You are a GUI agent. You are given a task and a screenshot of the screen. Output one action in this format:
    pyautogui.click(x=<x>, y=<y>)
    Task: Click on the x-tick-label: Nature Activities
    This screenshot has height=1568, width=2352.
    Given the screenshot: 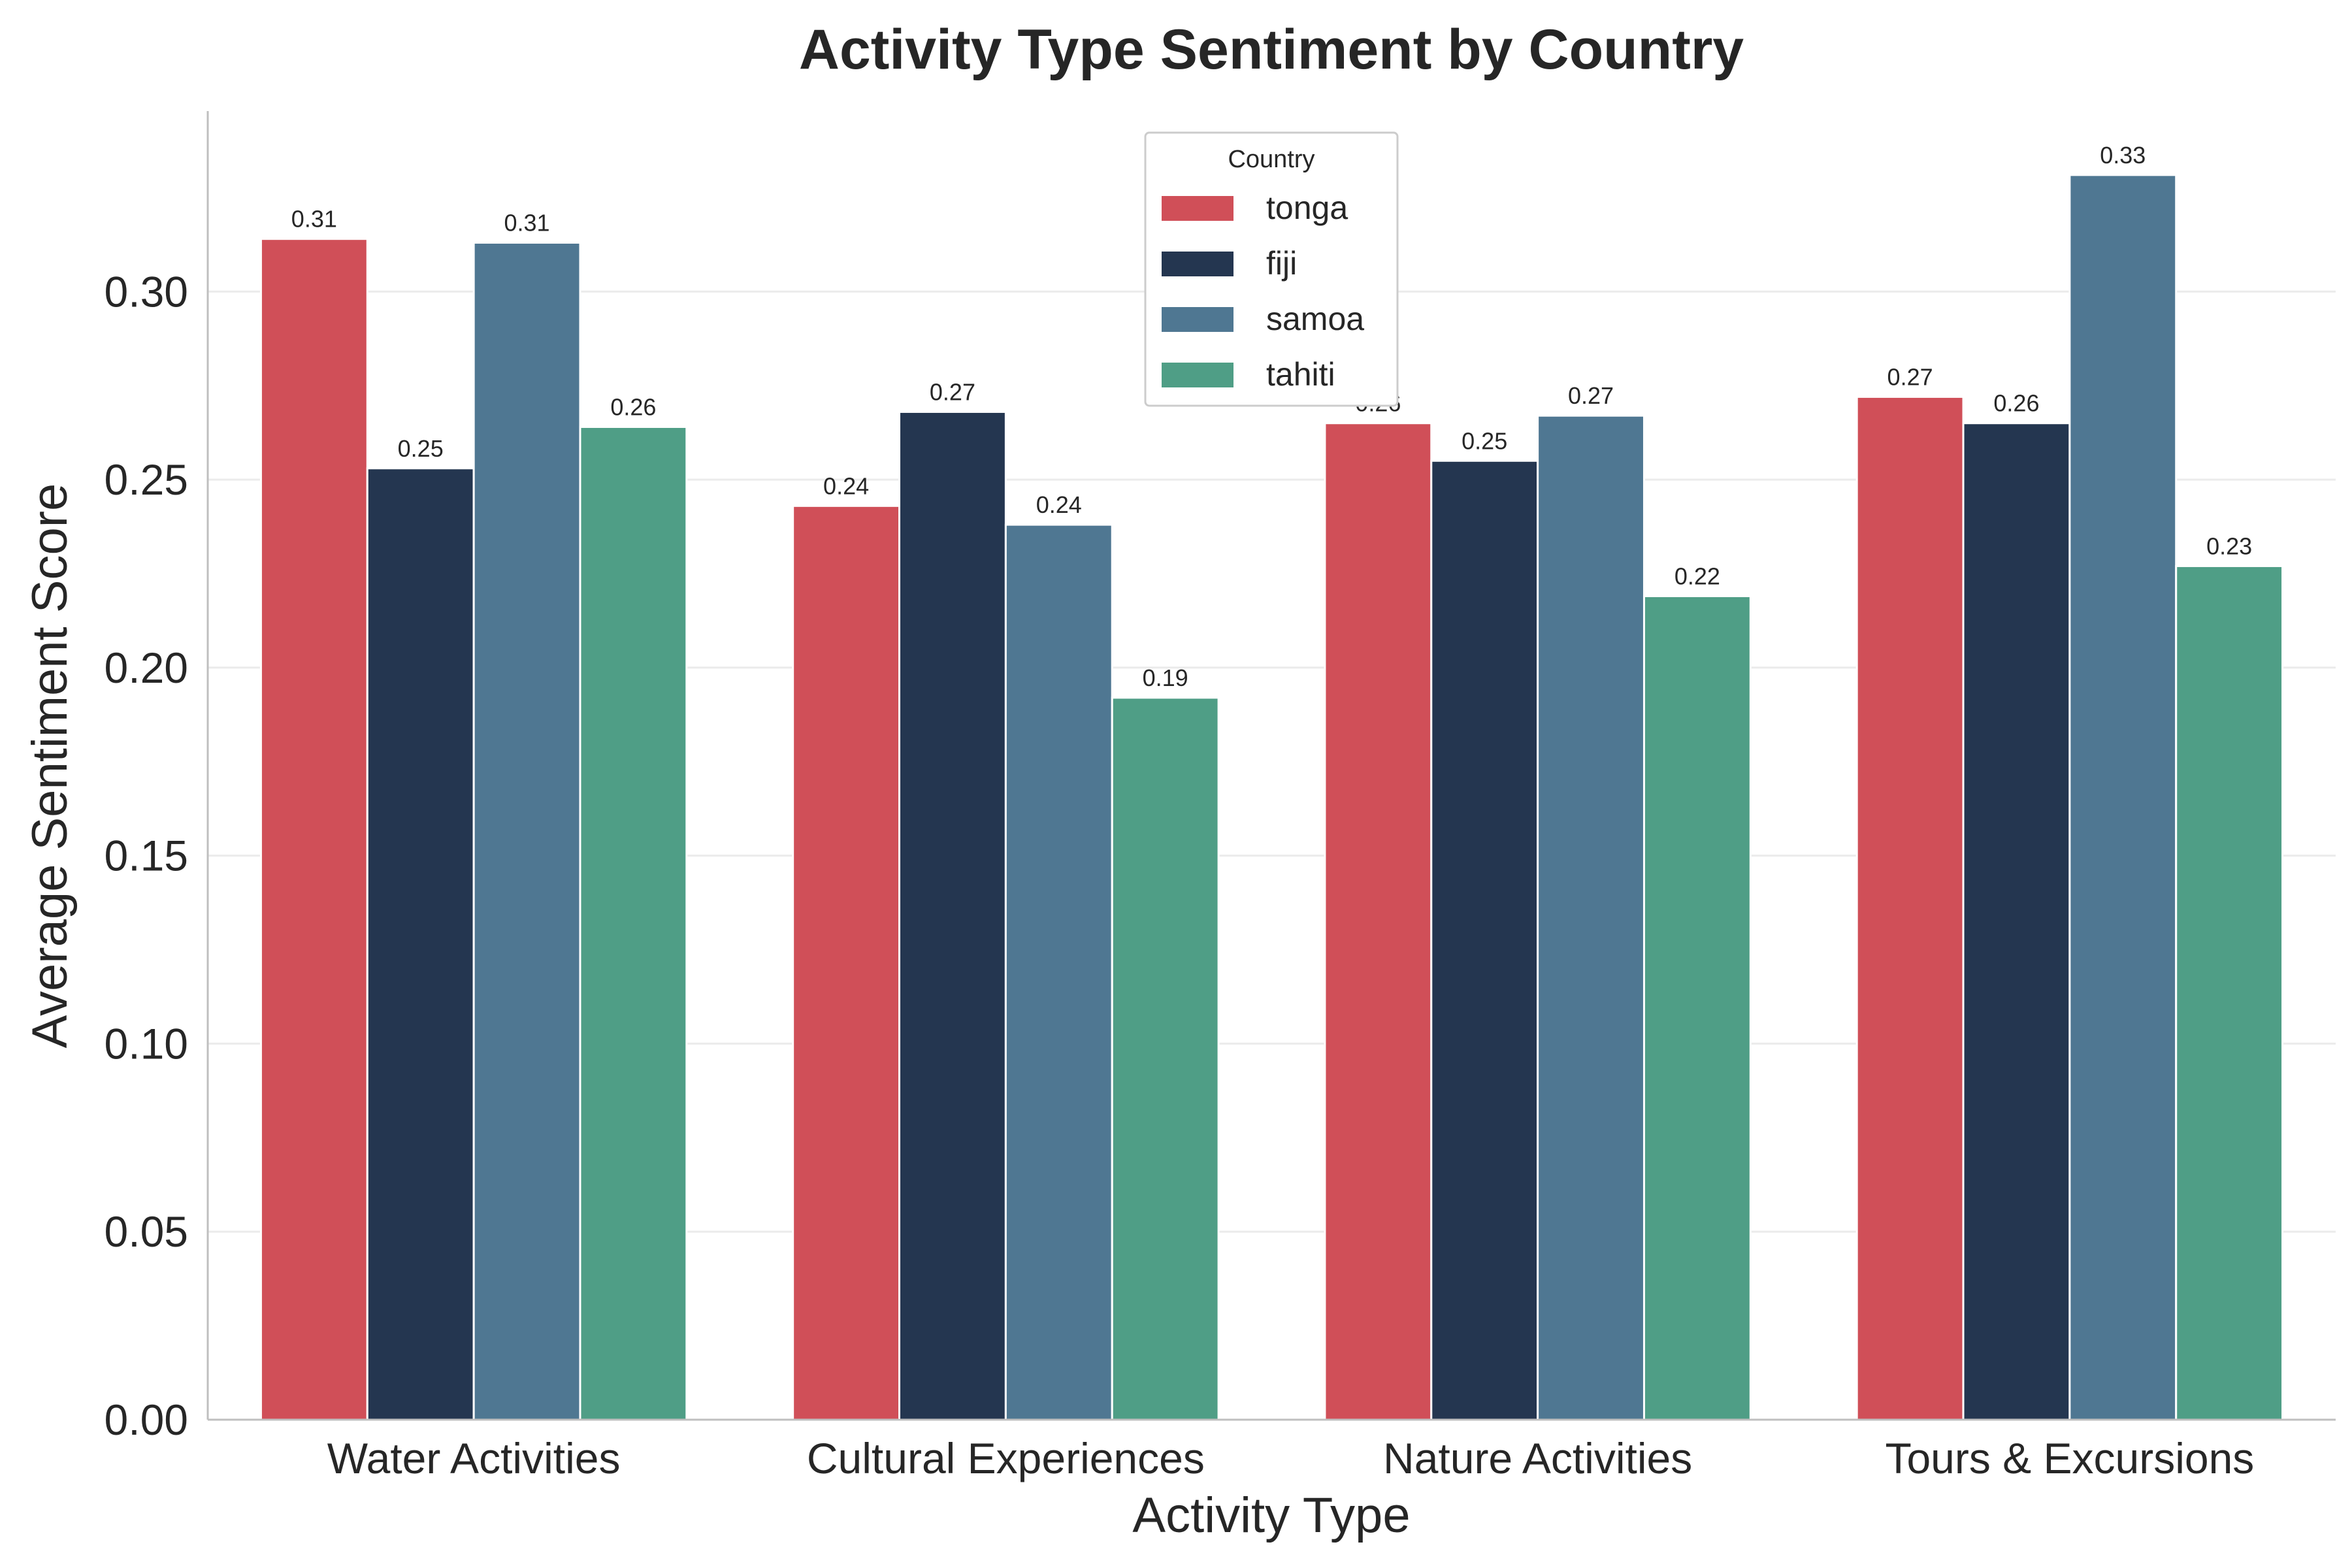 What is the action you would take?
    pyautogui.click(x=1537, y=1458)
    